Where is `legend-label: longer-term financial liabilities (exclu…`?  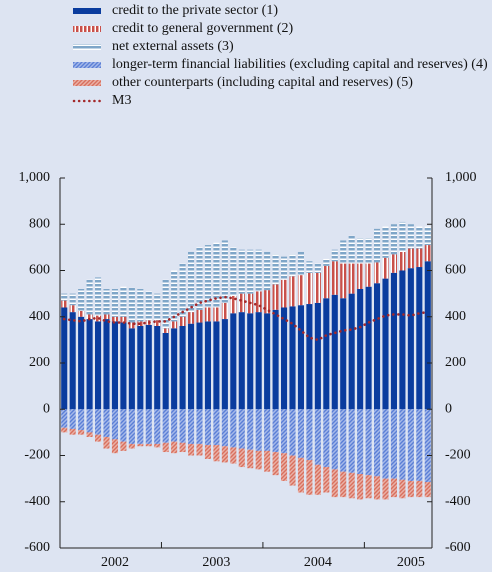 legend-label: longer-term financial liabilities (exclu… is located at coordinates (300, 64).